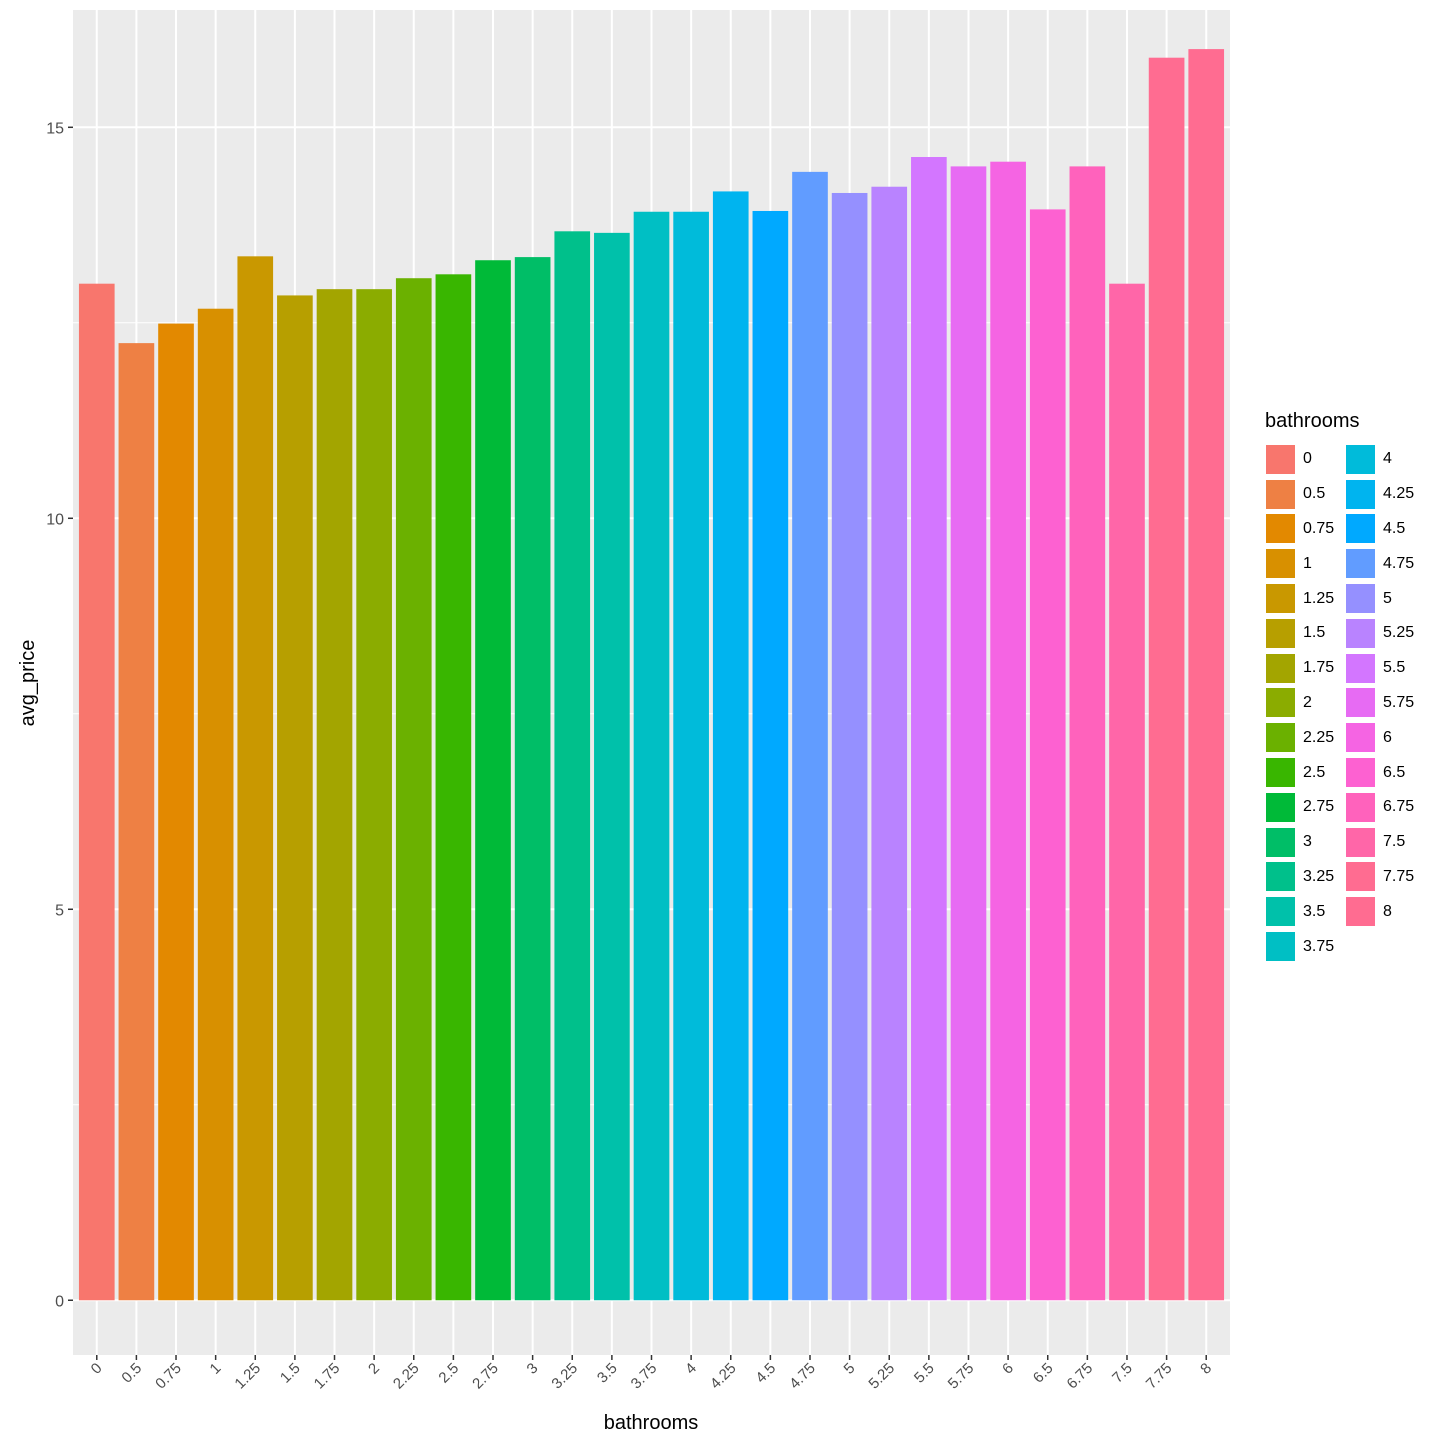 Image resolution: width=1440 pixels, height=1440 pixels. Describe the element at coordinates (1385, 668) in the screenshot. I see `legend-item: 5.5` at that location.